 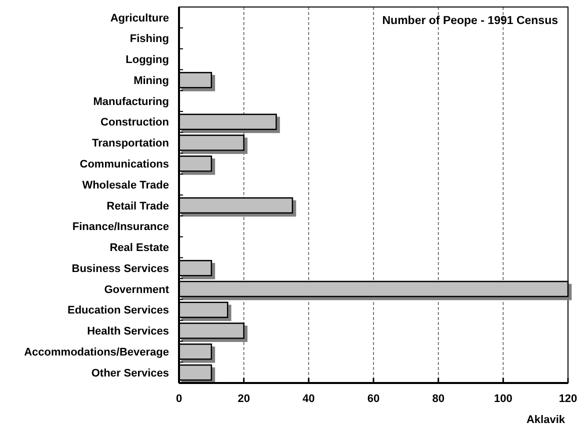 I want to click on y-tick-label: Finance/Insurance, so click(x=120, y=227).